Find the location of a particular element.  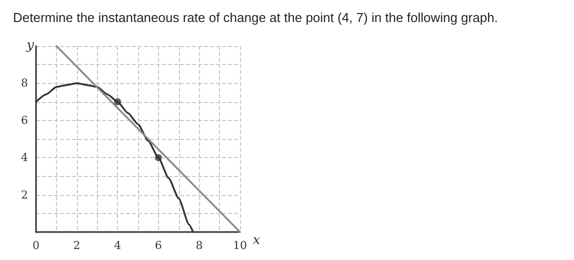

y-axis-title: y is located at coordinates (30, 45).